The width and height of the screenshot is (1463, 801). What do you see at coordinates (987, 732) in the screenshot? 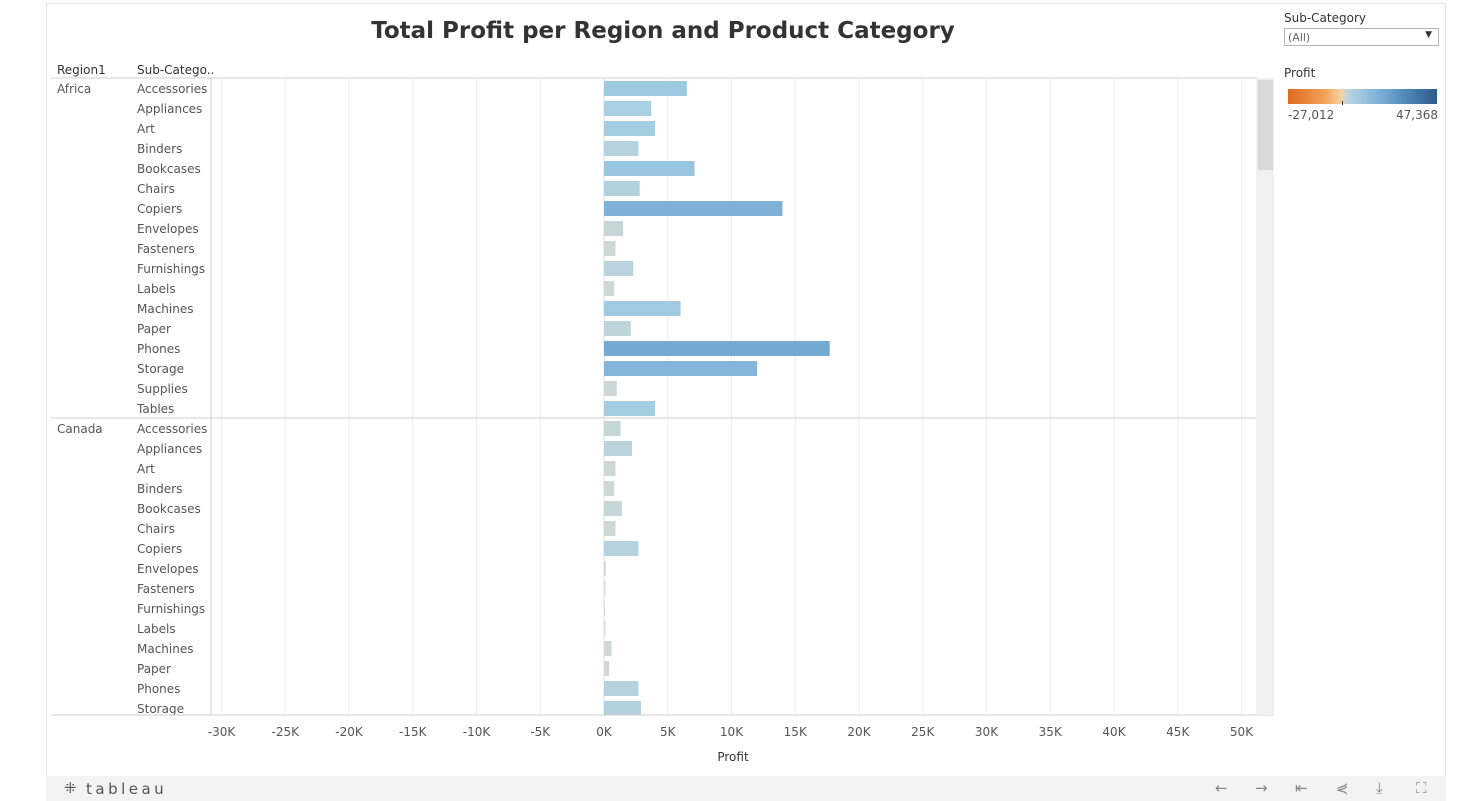
I see `x-tick-label: 30K` at bounding box center [987, 732].